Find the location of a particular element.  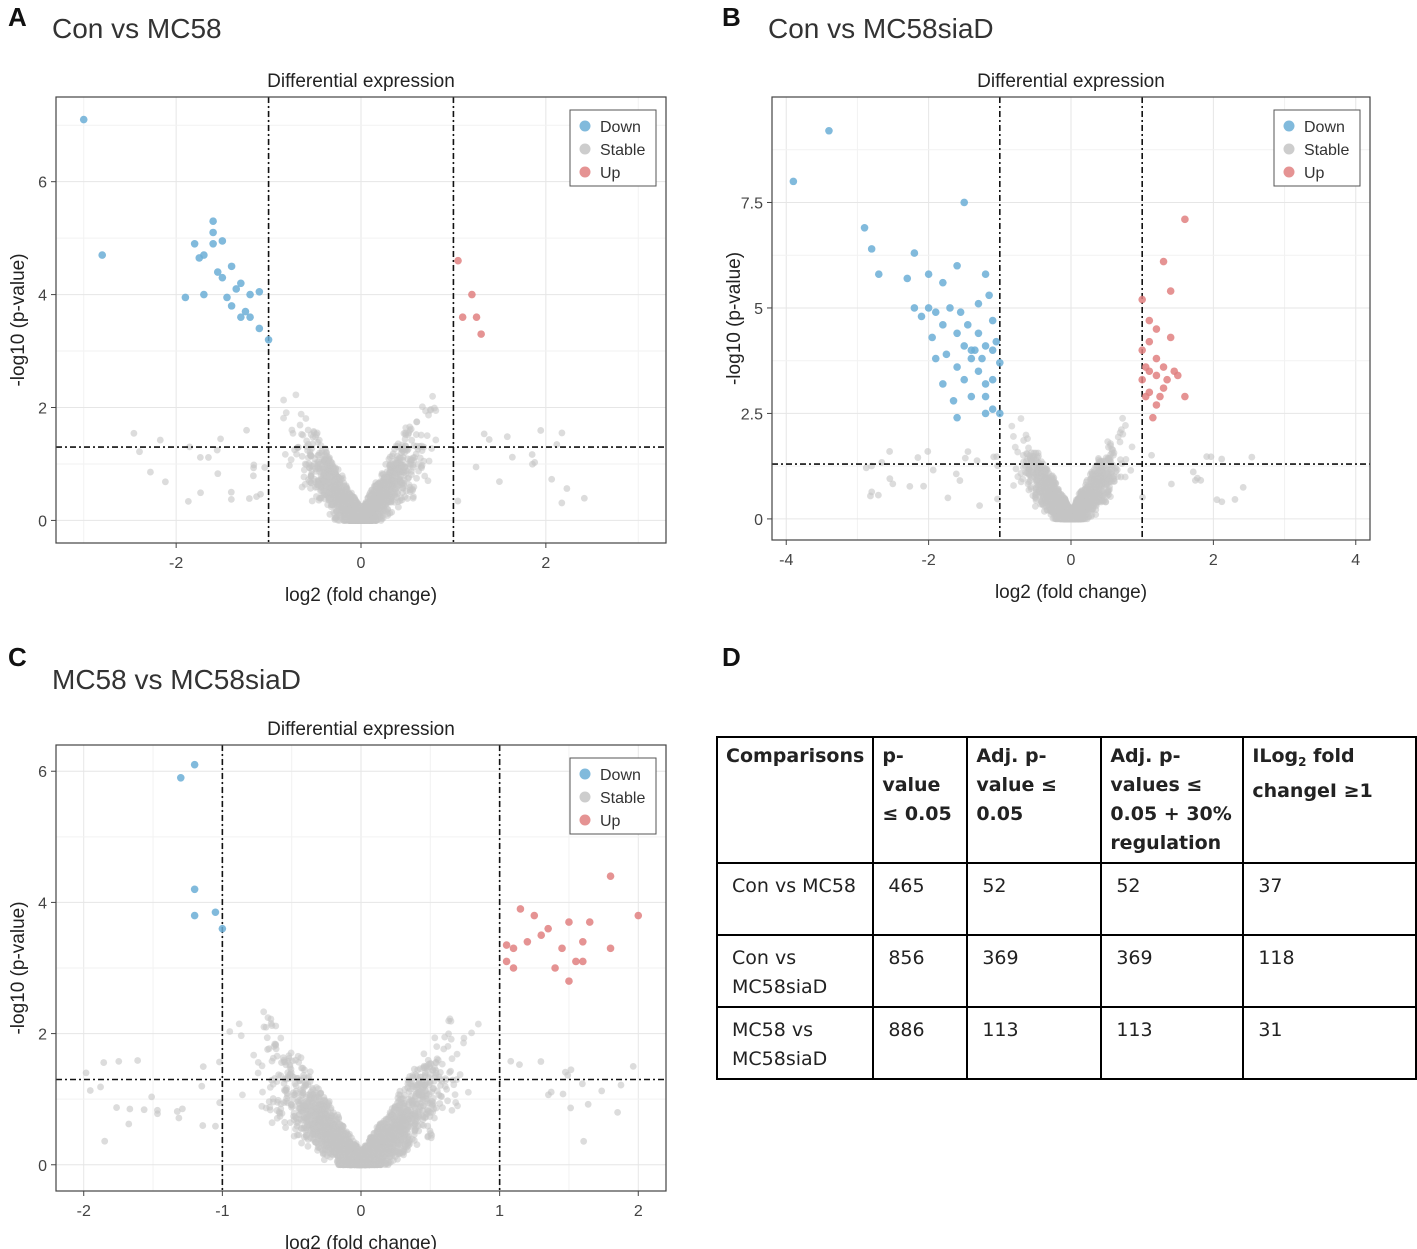

x-tick-label: -2 is located at coordinates (929, 560).